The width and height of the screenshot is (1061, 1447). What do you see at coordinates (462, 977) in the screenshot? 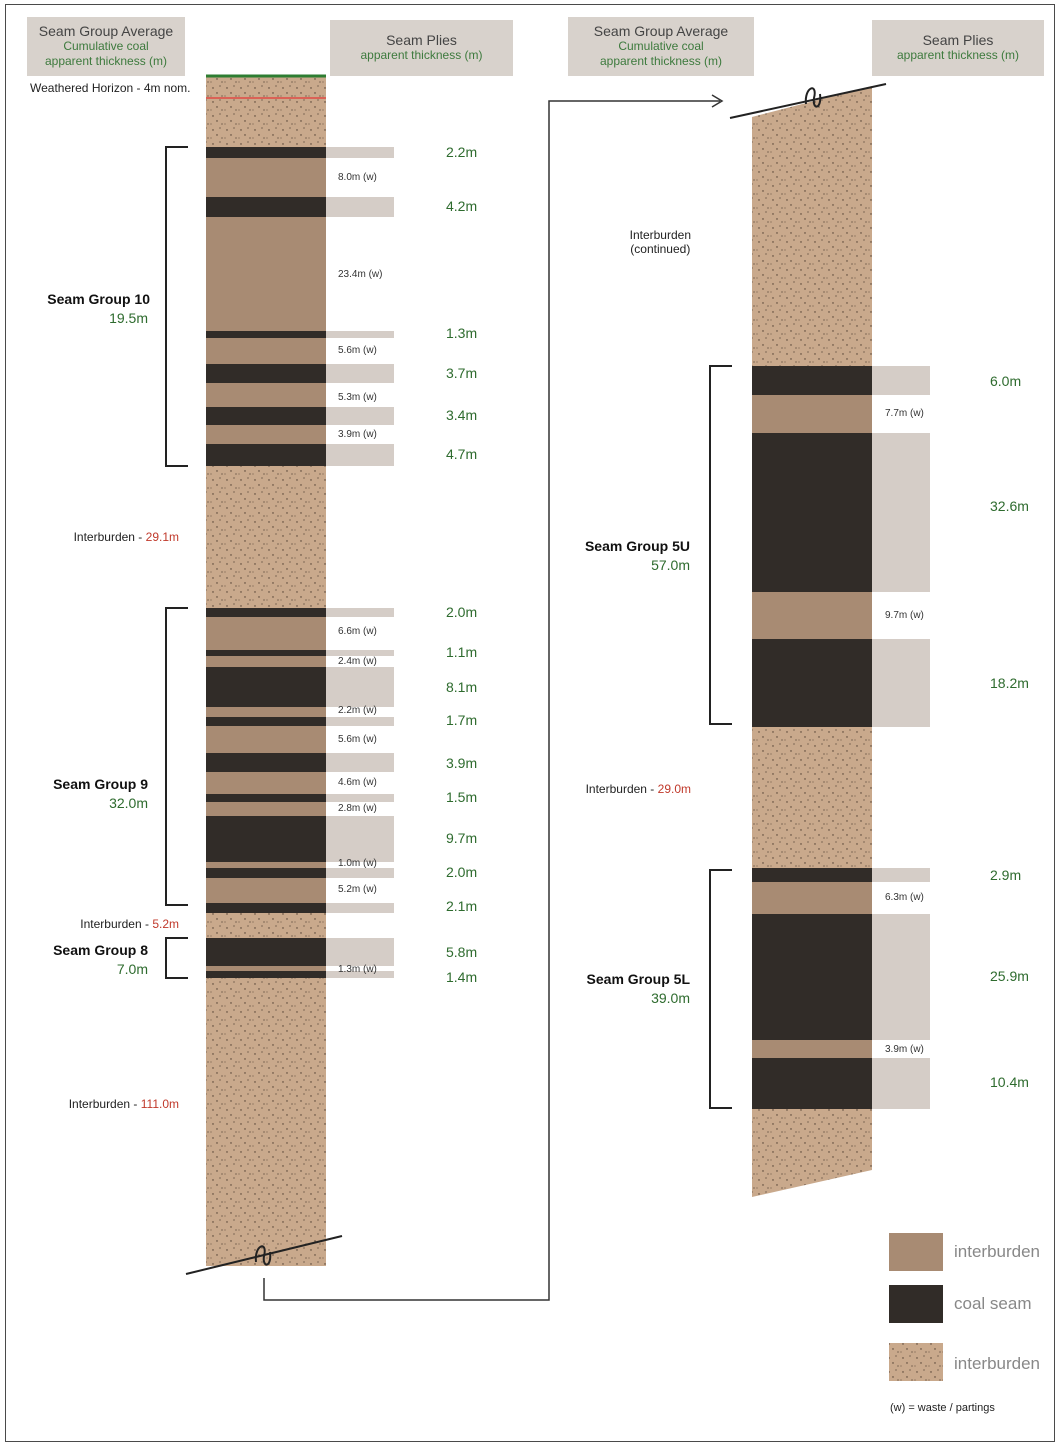
I see `ply-value: 1.4m` at bounding box center [462, 977].